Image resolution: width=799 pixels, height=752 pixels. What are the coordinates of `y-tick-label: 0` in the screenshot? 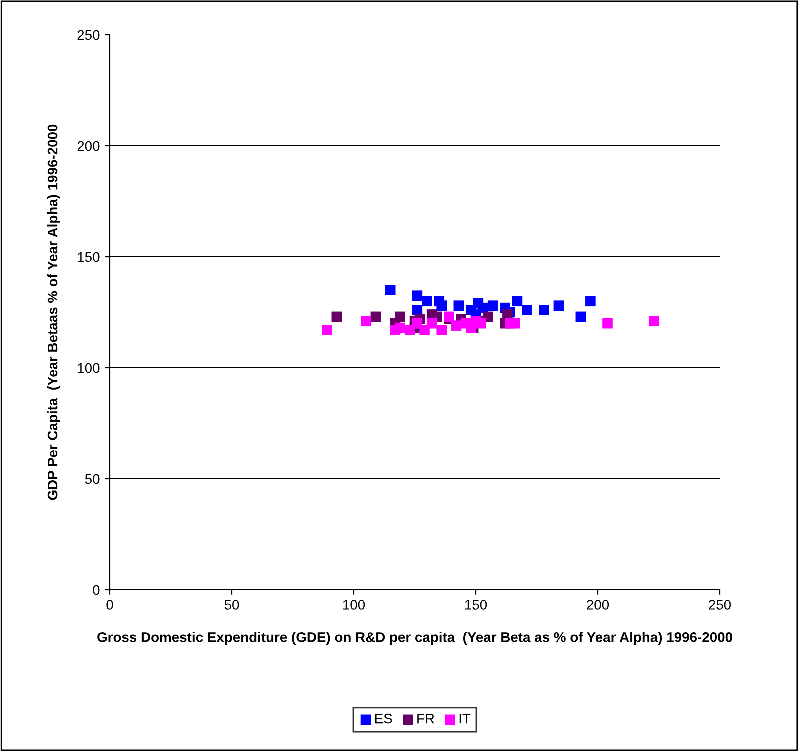 It's located at (96, 590).